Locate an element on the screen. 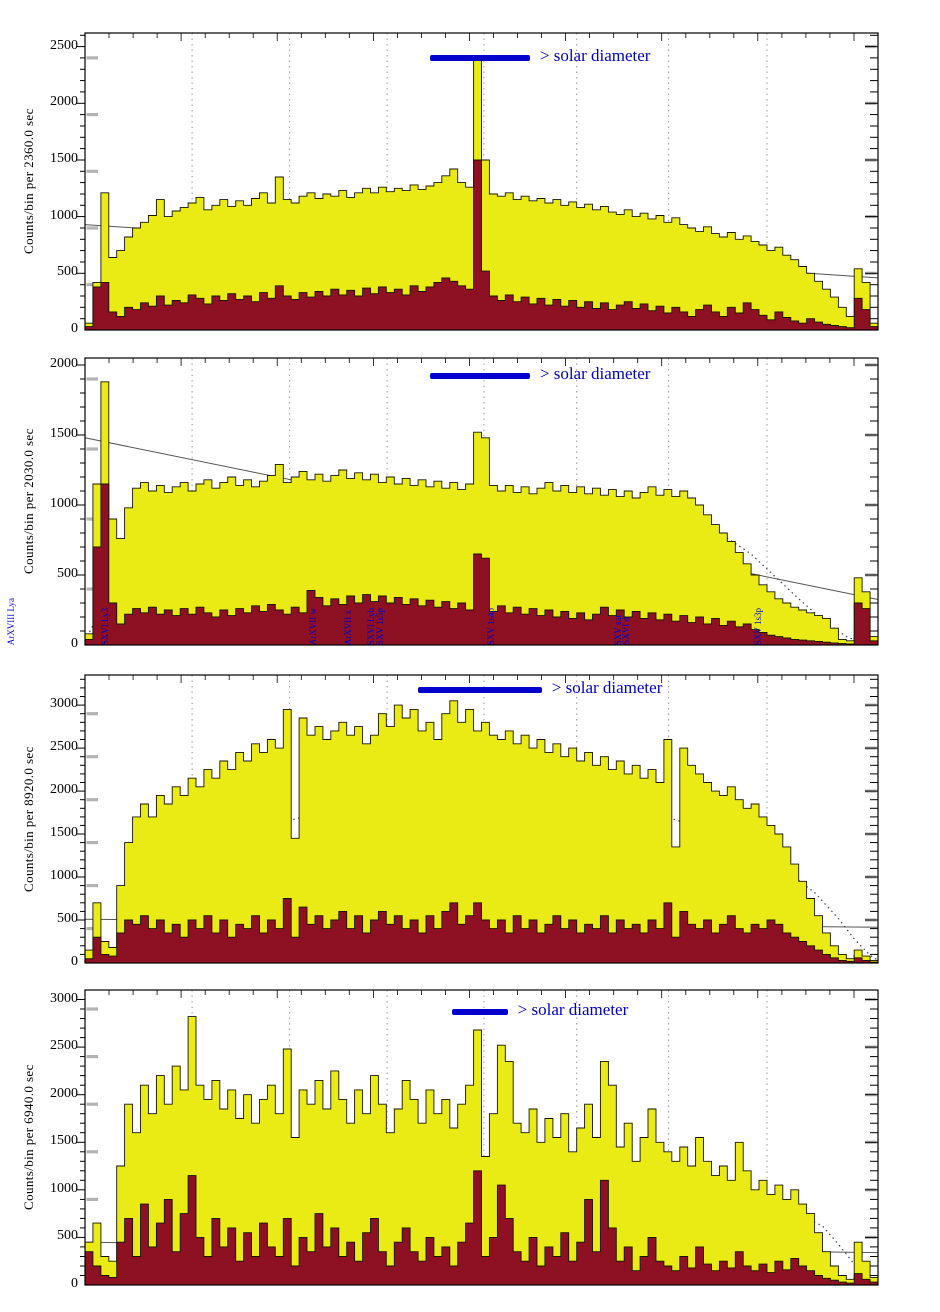 Image resolution: width=940 pixels, height=1312 pixels. spectral-line-label: ArXVII w is located at coordinates (312, 626).